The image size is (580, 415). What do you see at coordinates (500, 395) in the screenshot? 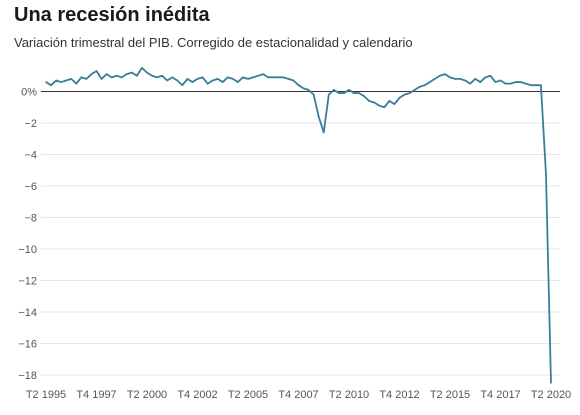
I see `x-tick-label: T4 2017` at bounding box center [500, 395].